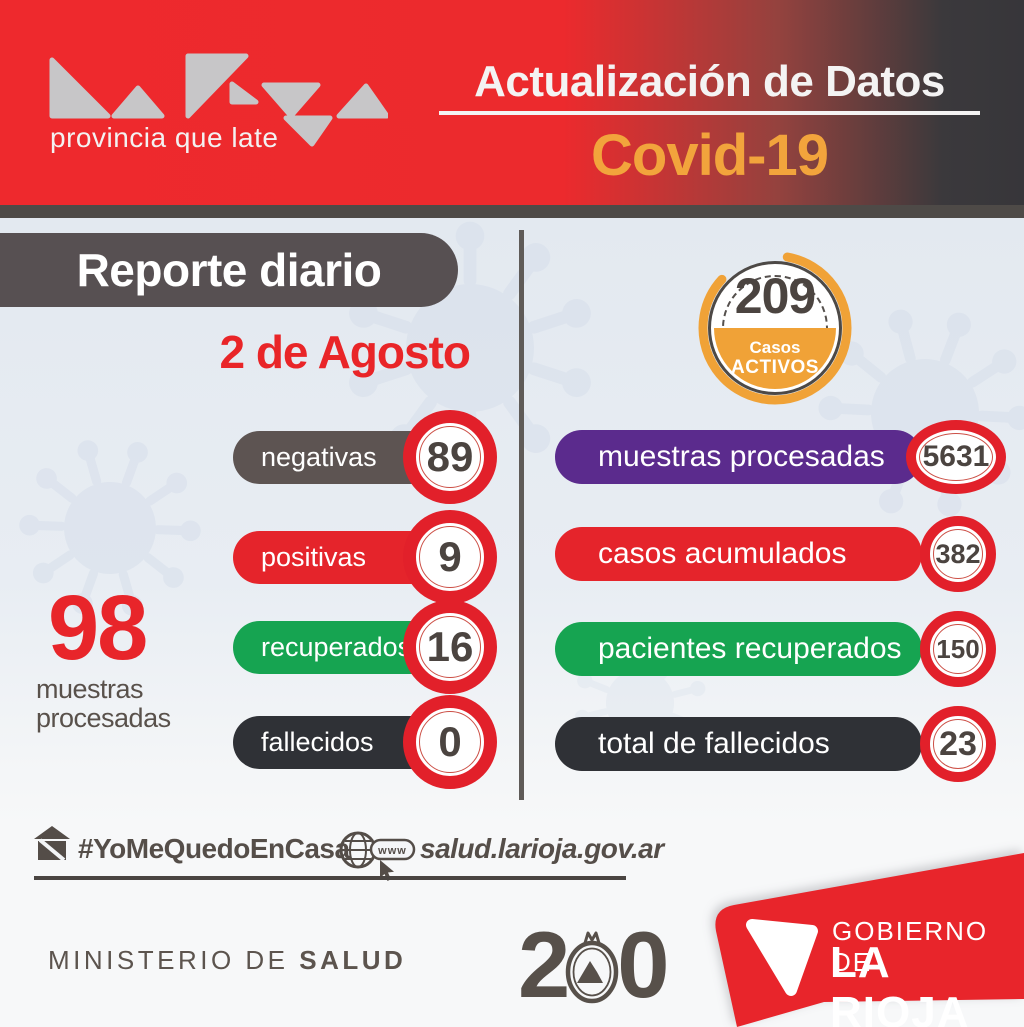 Image resolution: width=1024 pixels, height=1027 pixels. I want to click on stat-value: 382, so click(958, 553).